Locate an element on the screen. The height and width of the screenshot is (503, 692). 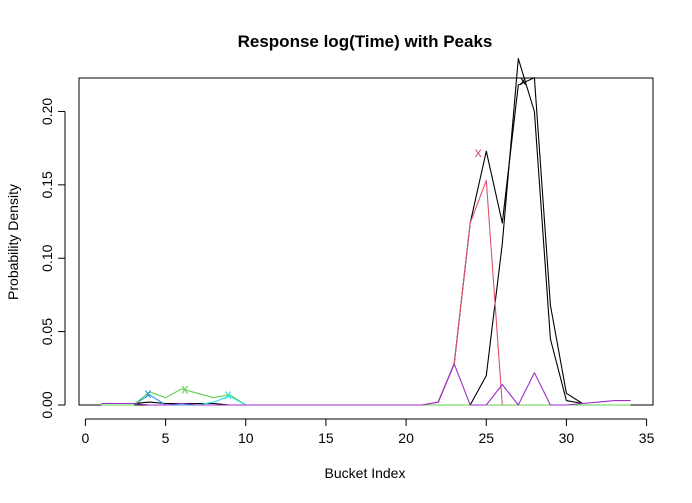
x-tick-label: 20 is located at coordinates (406, 438).